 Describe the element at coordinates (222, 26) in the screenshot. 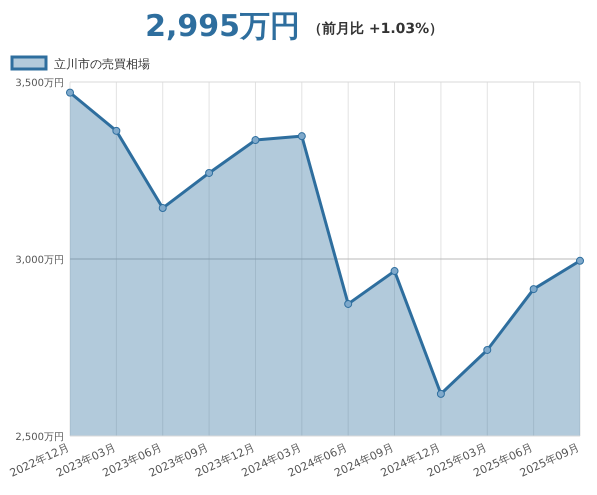

I see `chart-title: 2,995万円` at that location.